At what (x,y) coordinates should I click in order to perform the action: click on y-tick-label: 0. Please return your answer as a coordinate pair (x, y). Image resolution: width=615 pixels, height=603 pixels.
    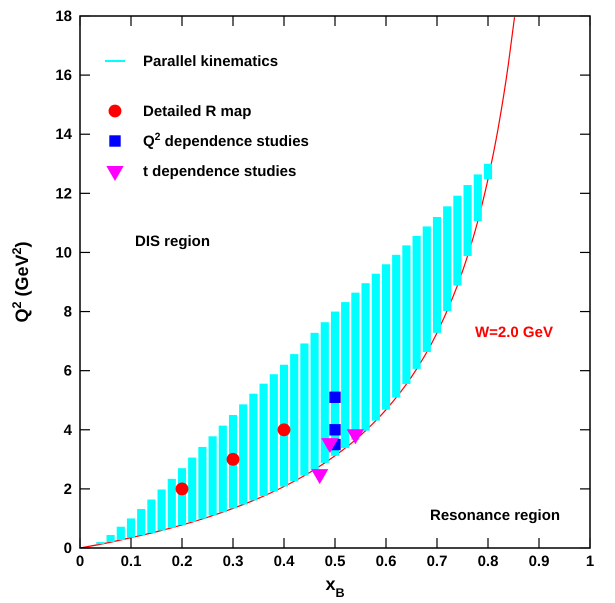
    Looking at the image, I should click on (68, 548).